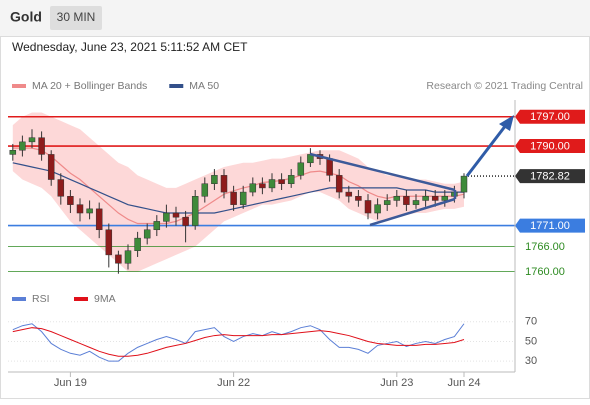 This screenshot has height=405, width=590. Describe the element at coordinates (26, 17) in the screenshot. I see `instrument: Gold` at that location.